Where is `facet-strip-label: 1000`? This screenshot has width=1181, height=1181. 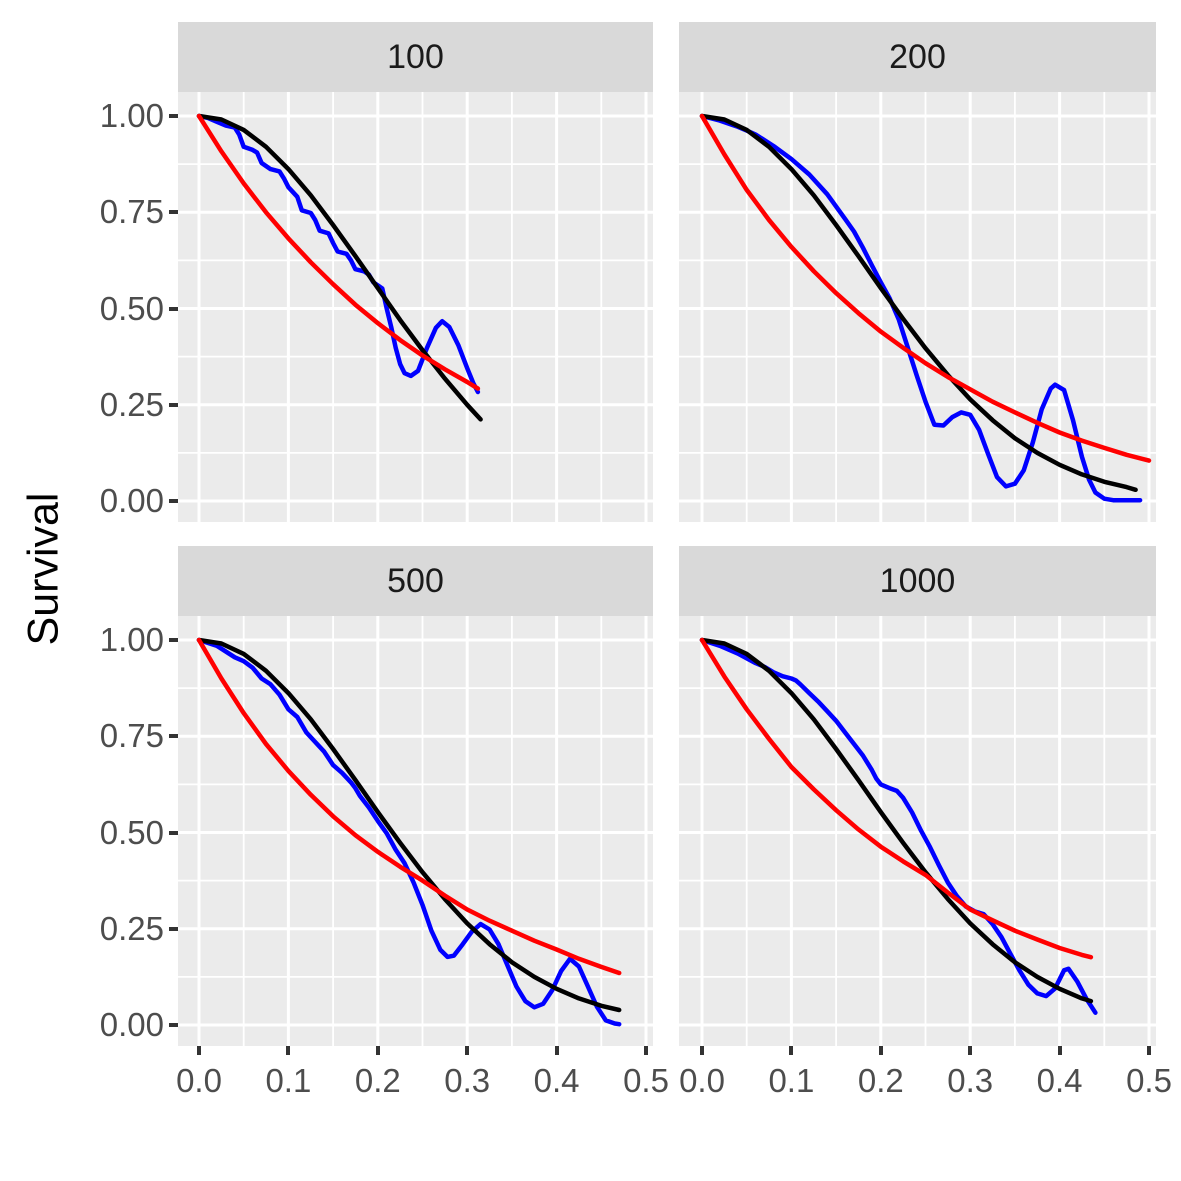
facet-strip-label: 1000 is located at coordinates (917, 580).